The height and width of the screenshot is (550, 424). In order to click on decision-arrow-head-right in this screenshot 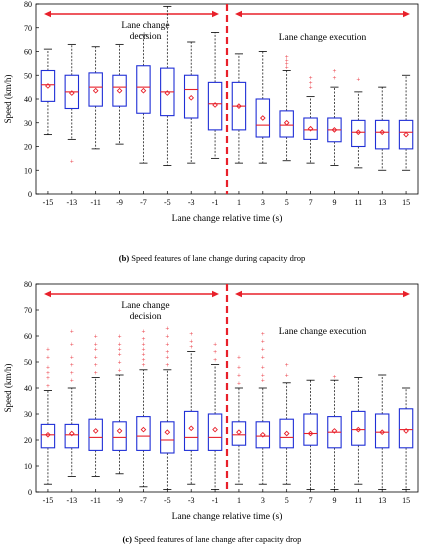, I will do `click(215, 14)`.